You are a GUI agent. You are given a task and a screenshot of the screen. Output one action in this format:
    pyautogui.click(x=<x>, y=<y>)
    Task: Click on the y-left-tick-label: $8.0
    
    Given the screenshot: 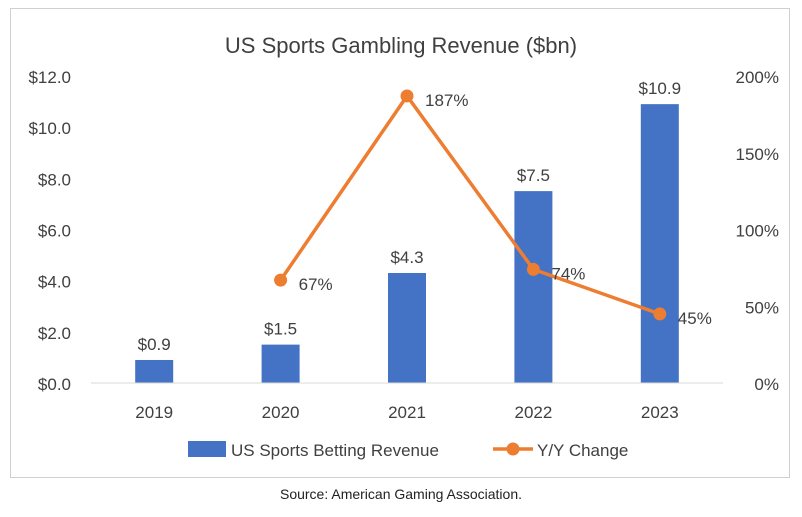 What is the action you would take?
    pyautogui.click(x=54, y=179)
    